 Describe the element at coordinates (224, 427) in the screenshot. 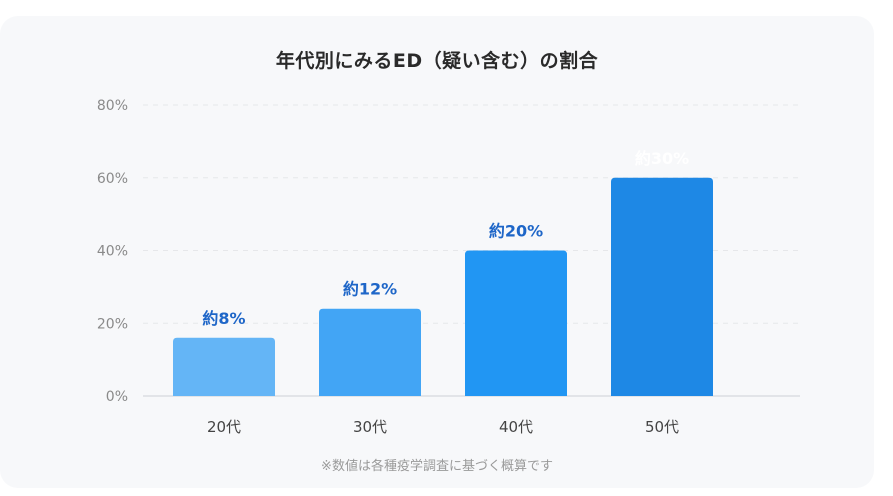

I see `x-tick-label: 20代` at that location.